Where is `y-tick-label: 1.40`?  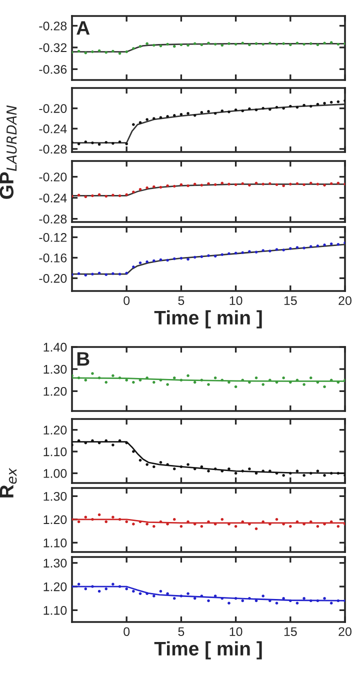
y-tick-label: 1.40 is located at coordinates (55, 347).